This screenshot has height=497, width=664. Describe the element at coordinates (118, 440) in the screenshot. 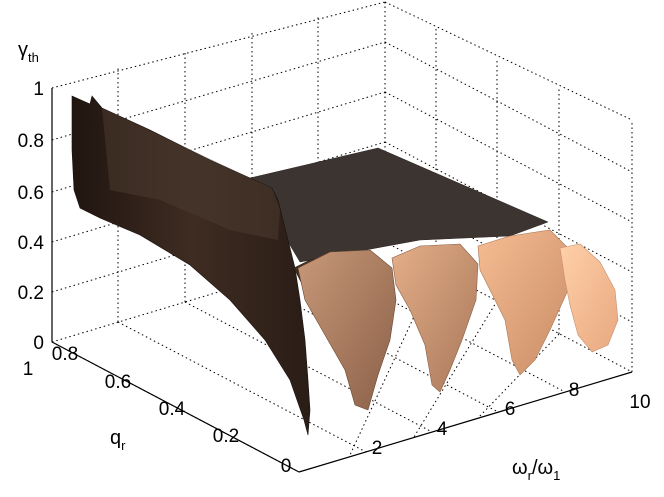

I see `y-axis-label: qr` at that location.